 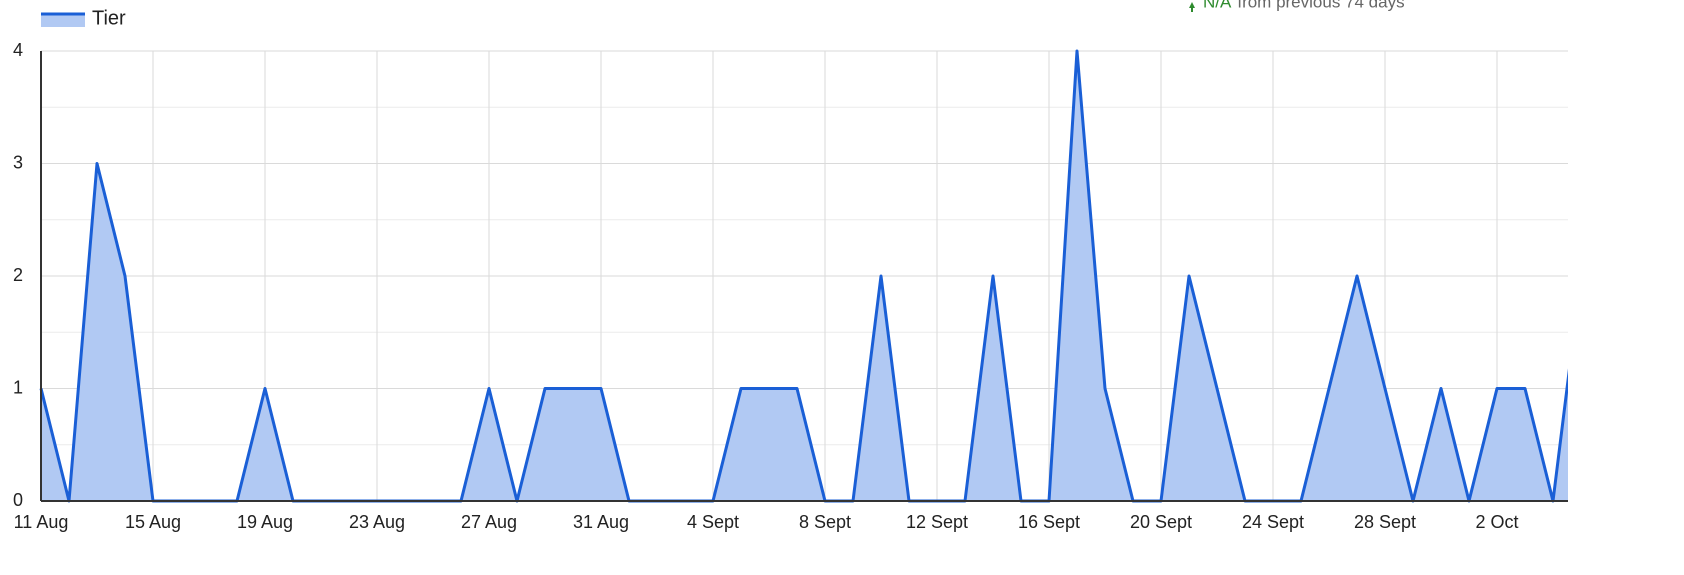 What do you see at coordinates (18, 387) in the screenshot?
I see `y-tick-label: 1` at bounding box center [18, 387].